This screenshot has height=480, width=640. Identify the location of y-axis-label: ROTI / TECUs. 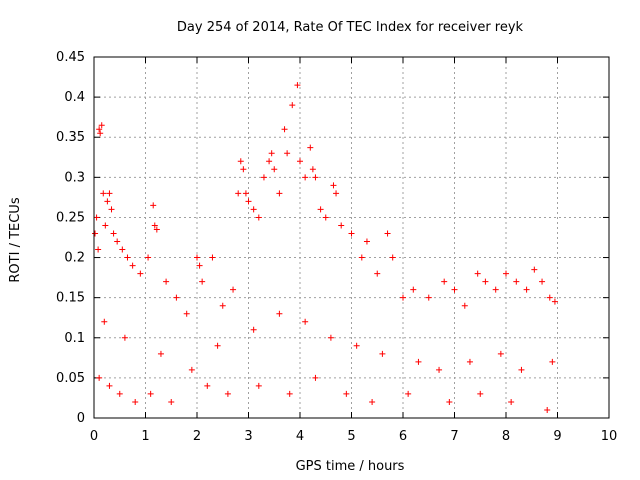
(15, 239).